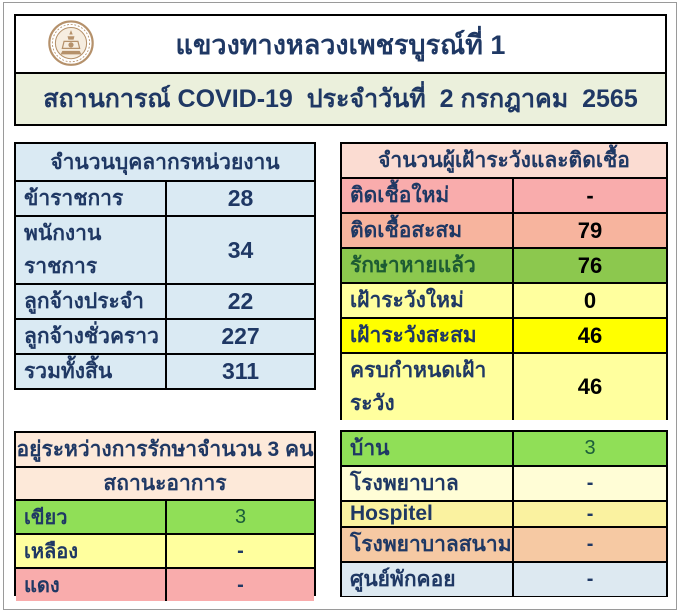 The height and width of the screenshot is (612, 681). I want to click on table-row: ลูกจ้างชั่วคราว 227, so click(165, 335).